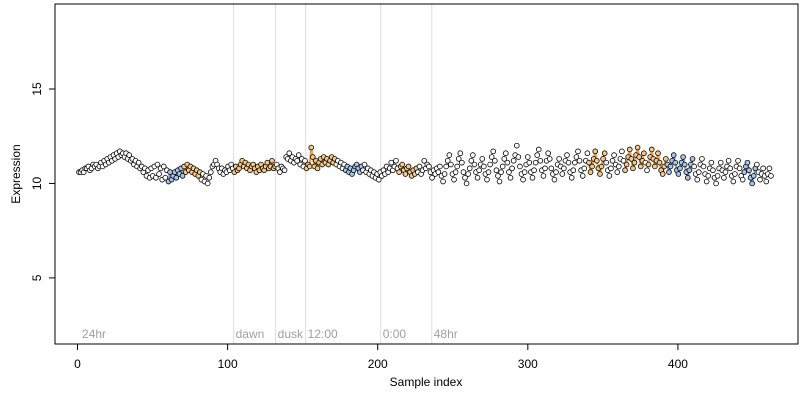  I want to click on annotation-label: 48hr, so click(446, 334).